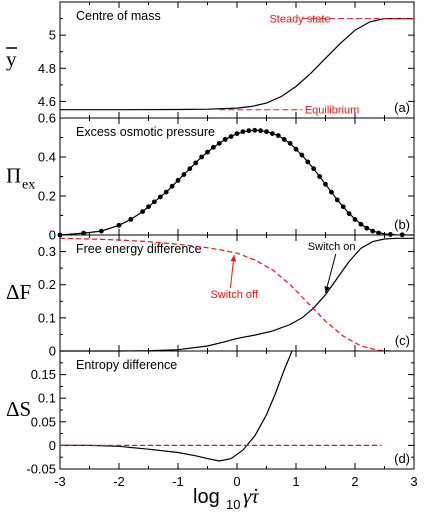  Describe the element at coordinates (52, 35) in the screenshot. I see `y-tick-label: 5` at that location.